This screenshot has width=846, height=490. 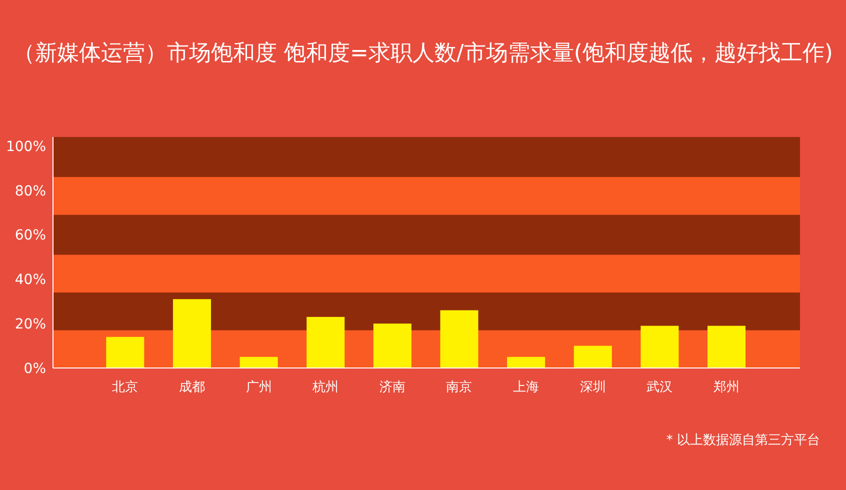 I want to click on x-tick-label: 杭州, so click(x=325, y=387).